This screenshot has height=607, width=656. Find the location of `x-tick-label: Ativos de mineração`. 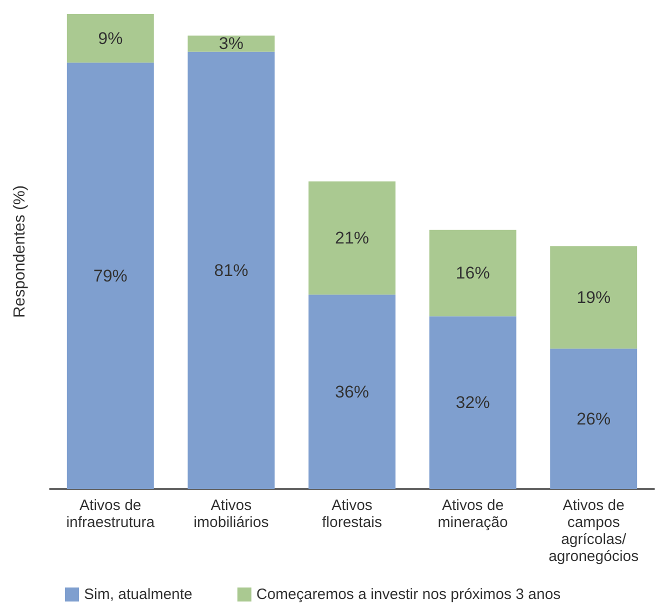

x-tick-label: Ativos de mineração is located at coordinates (473, 514).